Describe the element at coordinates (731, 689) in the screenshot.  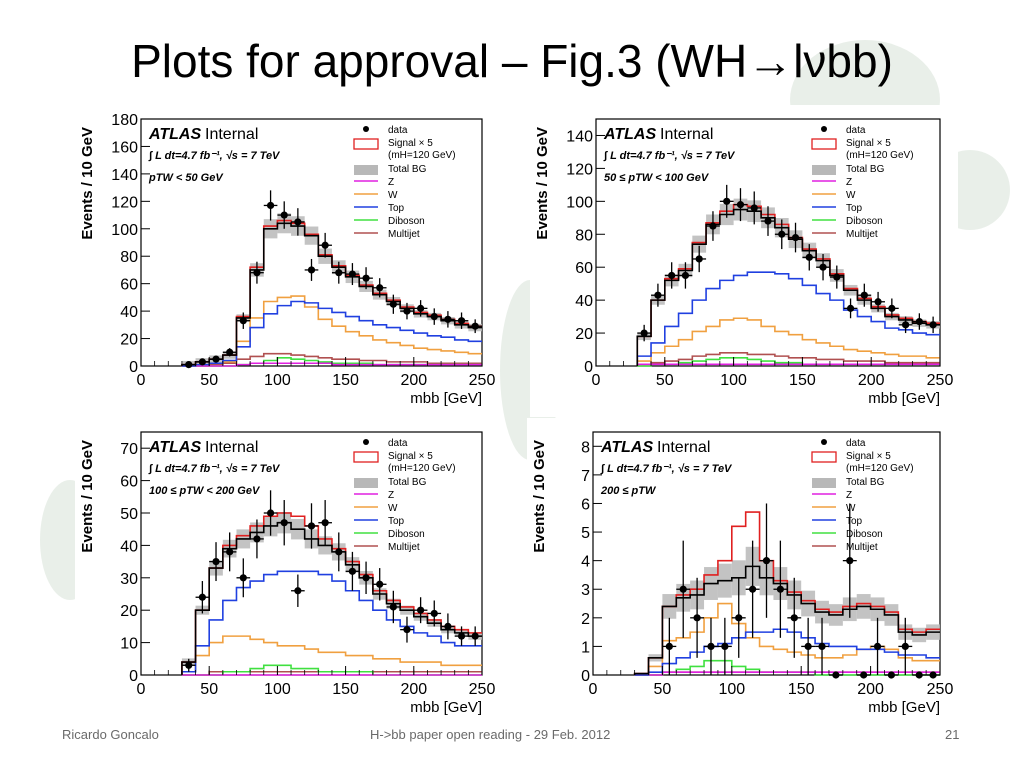
I see `x-tick-label: 100` at that location.